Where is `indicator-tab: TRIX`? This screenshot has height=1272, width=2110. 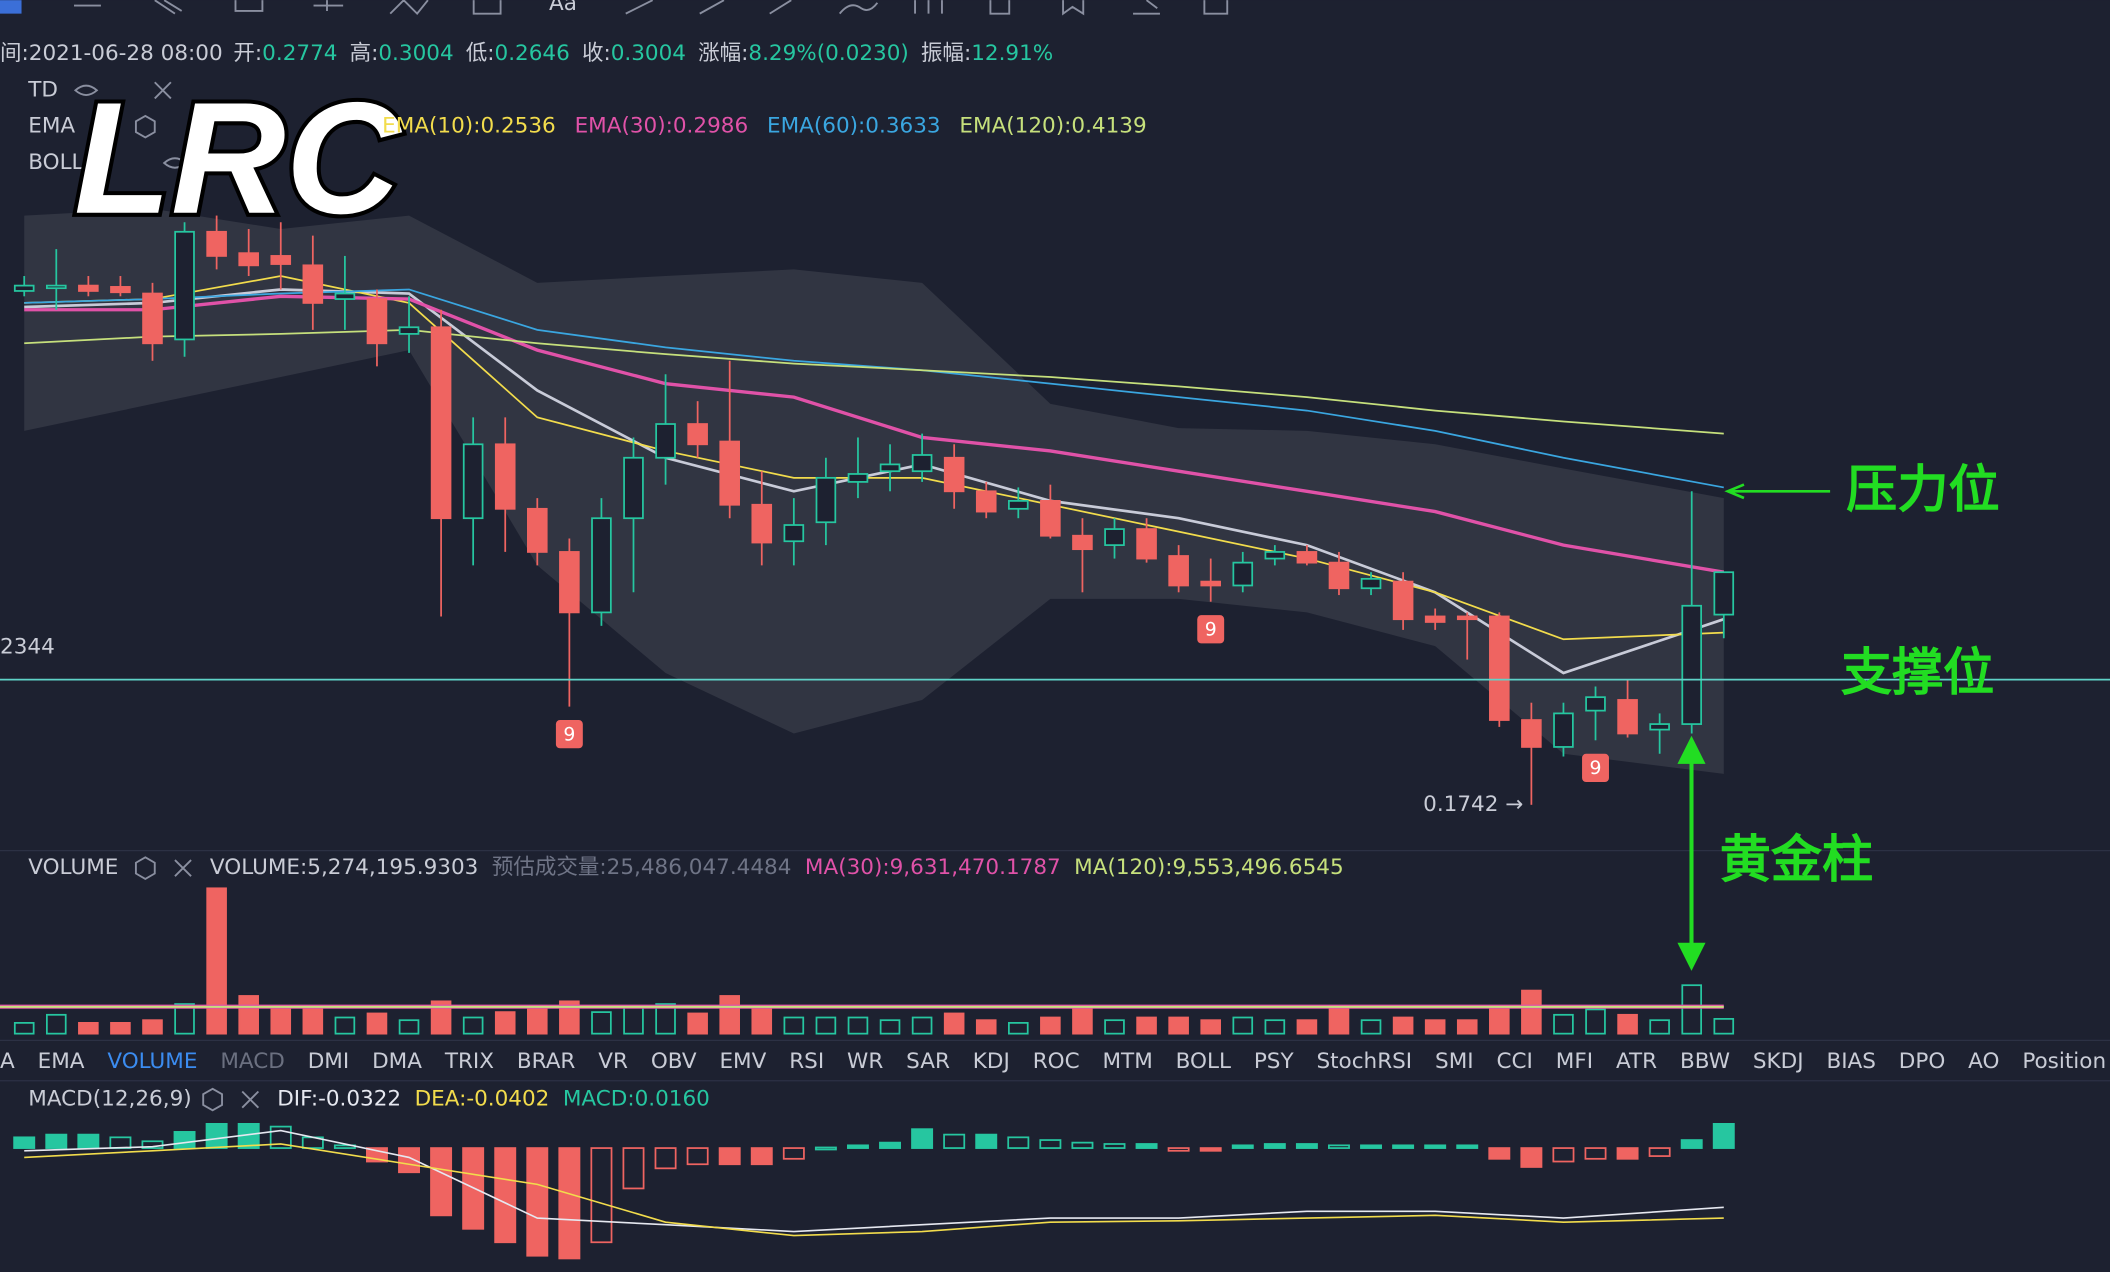
indicator-tab: TRIX is located at coordinates (469, 1061).